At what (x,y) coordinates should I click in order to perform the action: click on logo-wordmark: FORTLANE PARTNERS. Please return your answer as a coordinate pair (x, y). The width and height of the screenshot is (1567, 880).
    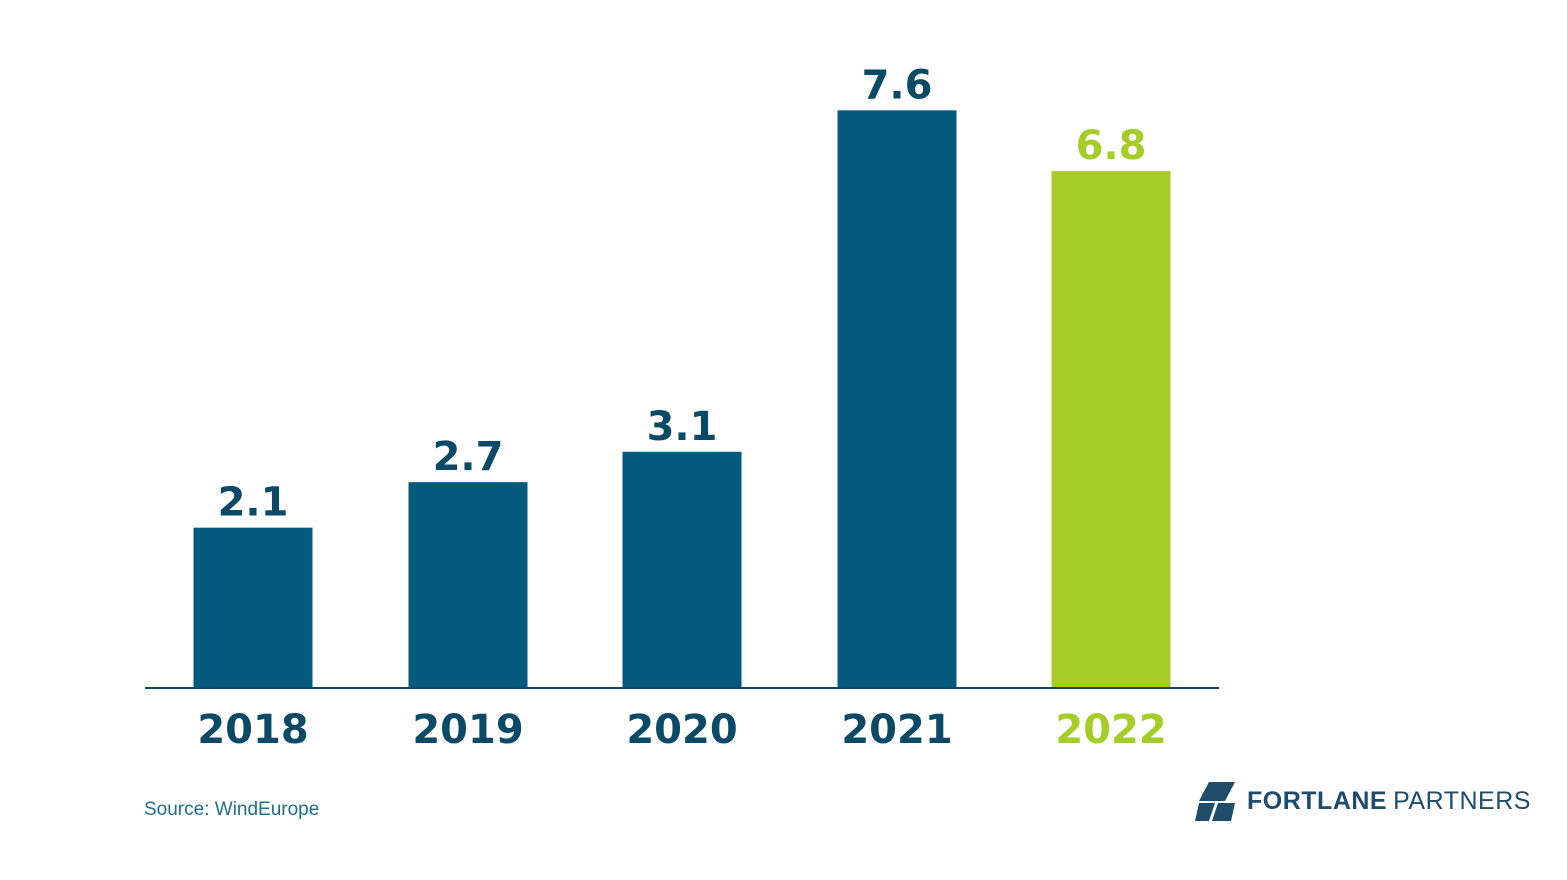
    Looking at the image, I should click on (1389, 801).